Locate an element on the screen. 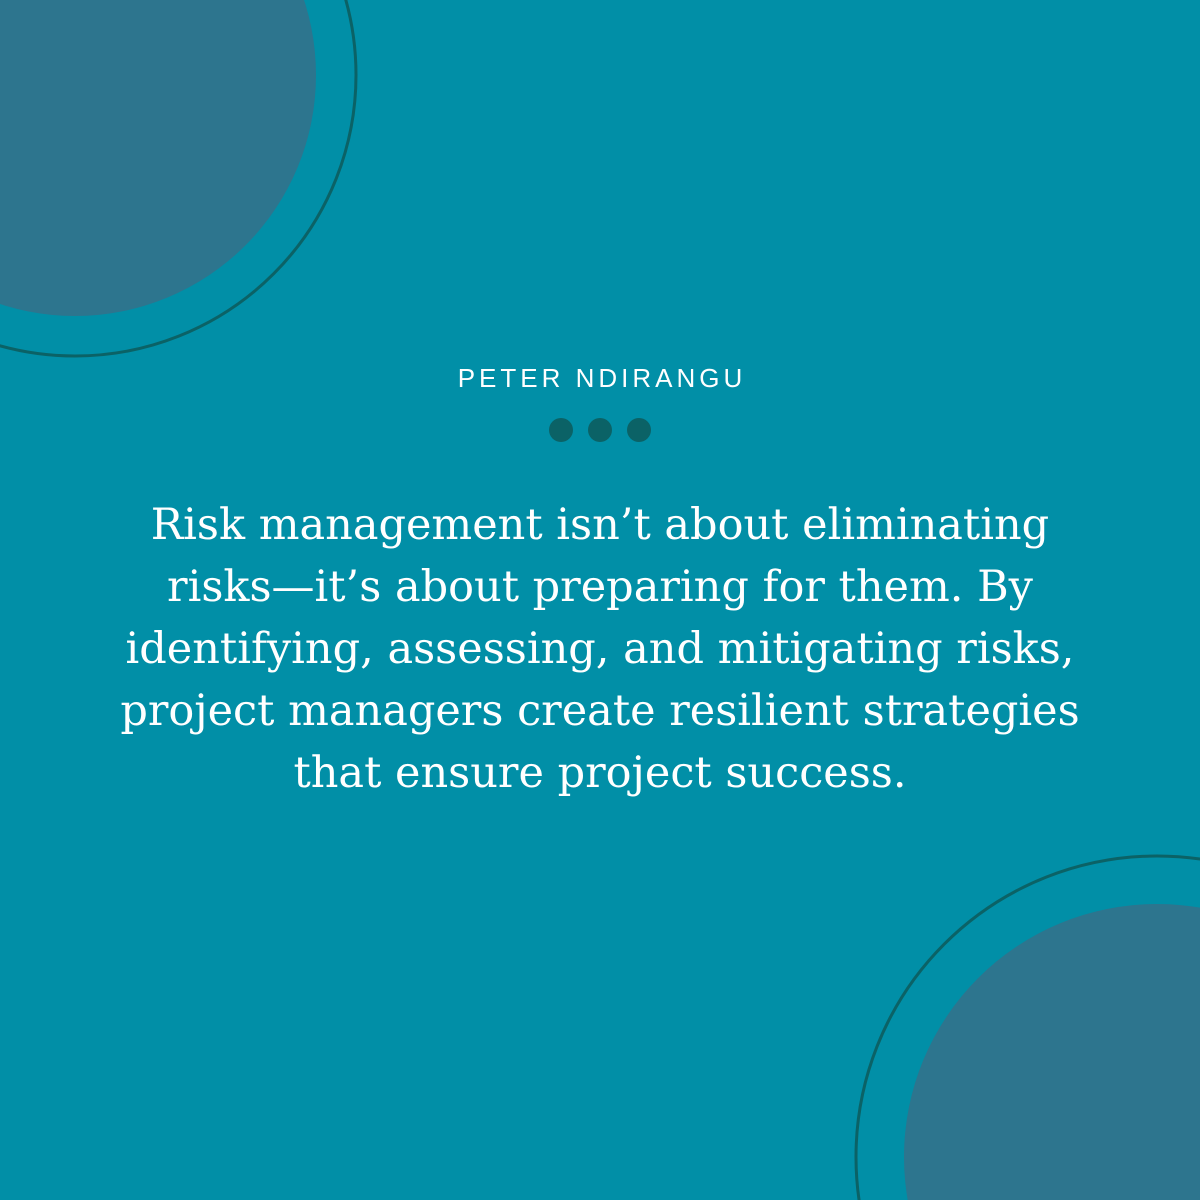  bottom-right-filled-circle is located at coordinates (1052, 1052).